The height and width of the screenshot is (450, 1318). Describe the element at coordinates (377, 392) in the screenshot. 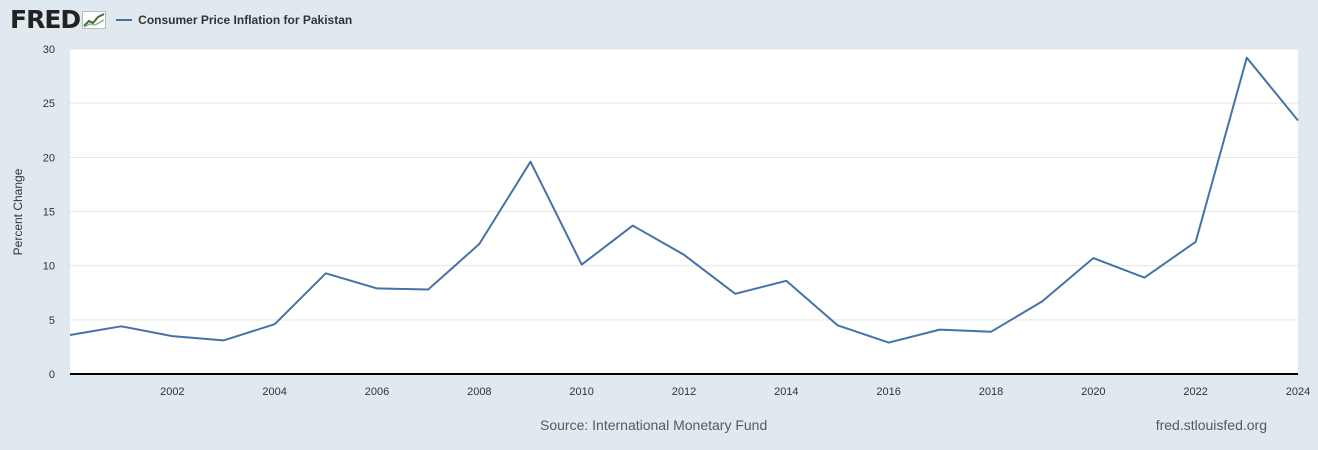

I see `x-tick-label: 2006` at that location.